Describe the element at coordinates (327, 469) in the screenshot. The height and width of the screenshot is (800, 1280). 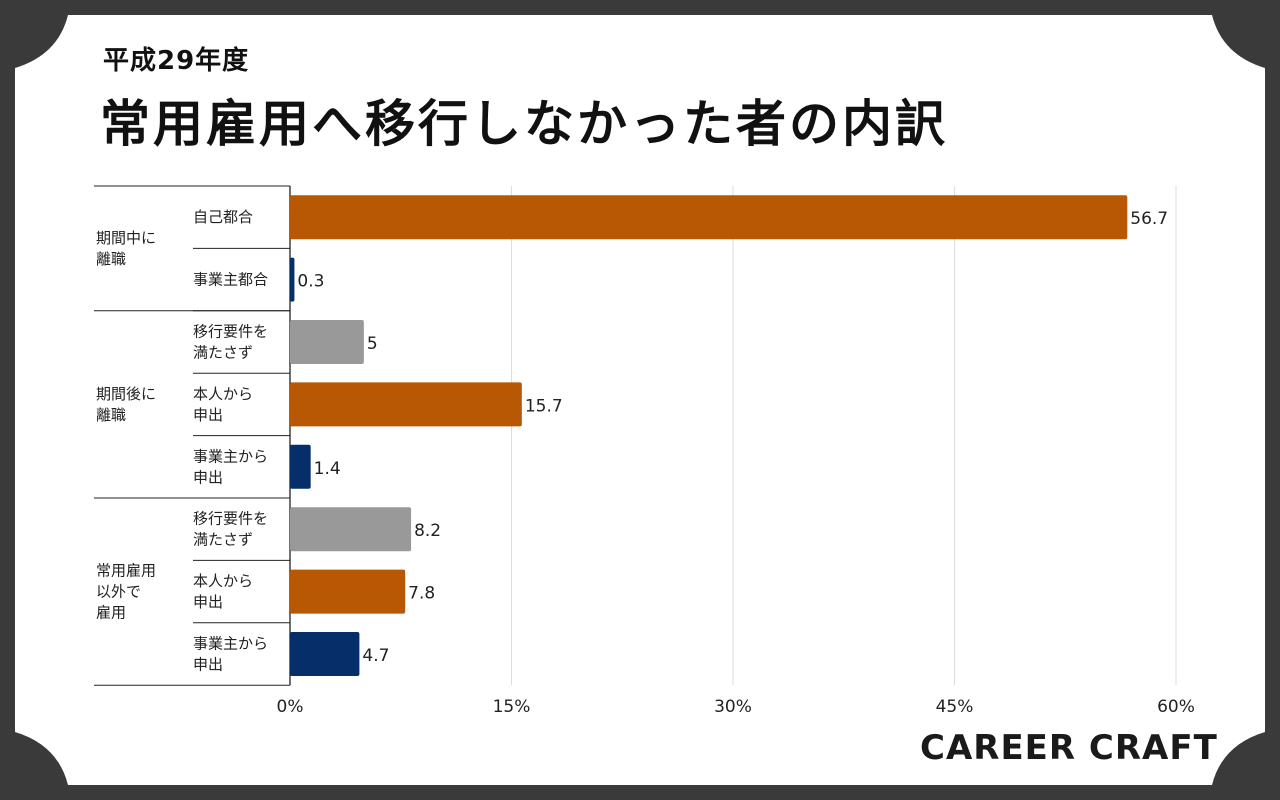
I see `bar-value-label: 1.4` at that location.